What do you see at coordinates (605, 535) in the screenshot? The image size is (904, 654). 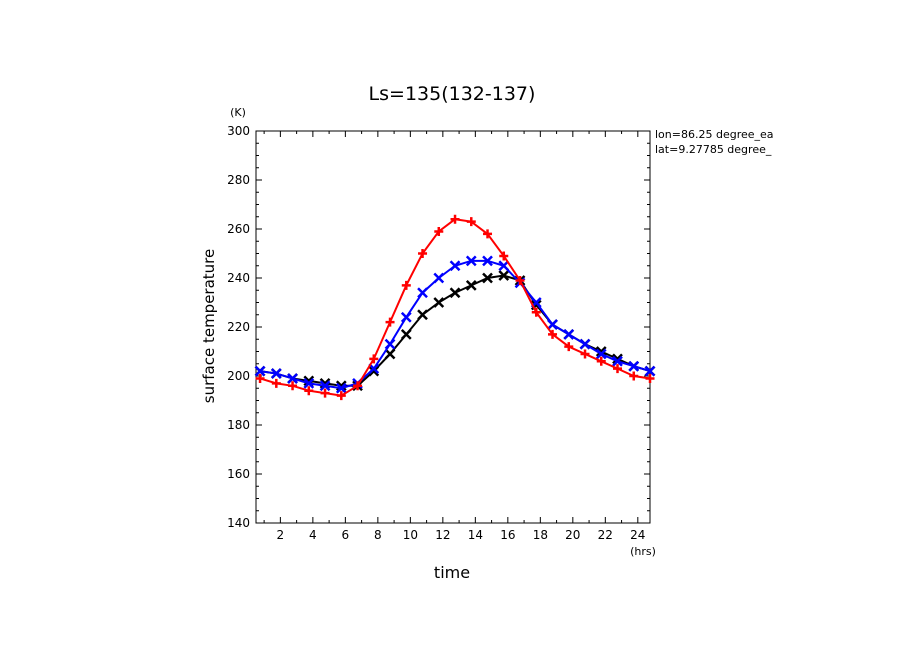 I see `x-tick-label: 22` at bounding box center [605, 535].